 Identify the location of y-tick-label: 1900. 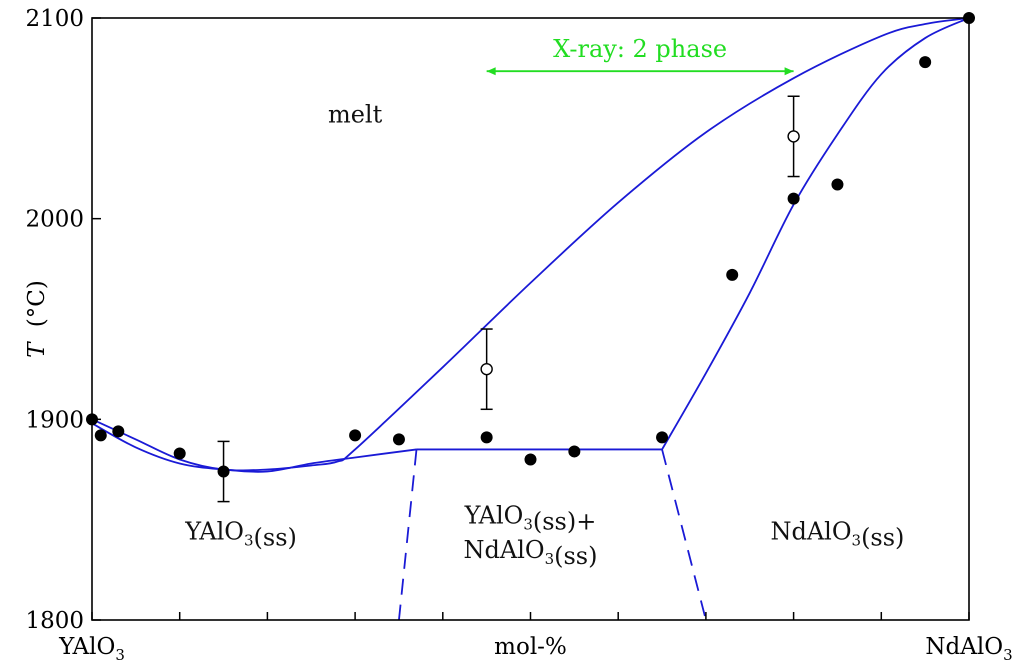
(54, 420).